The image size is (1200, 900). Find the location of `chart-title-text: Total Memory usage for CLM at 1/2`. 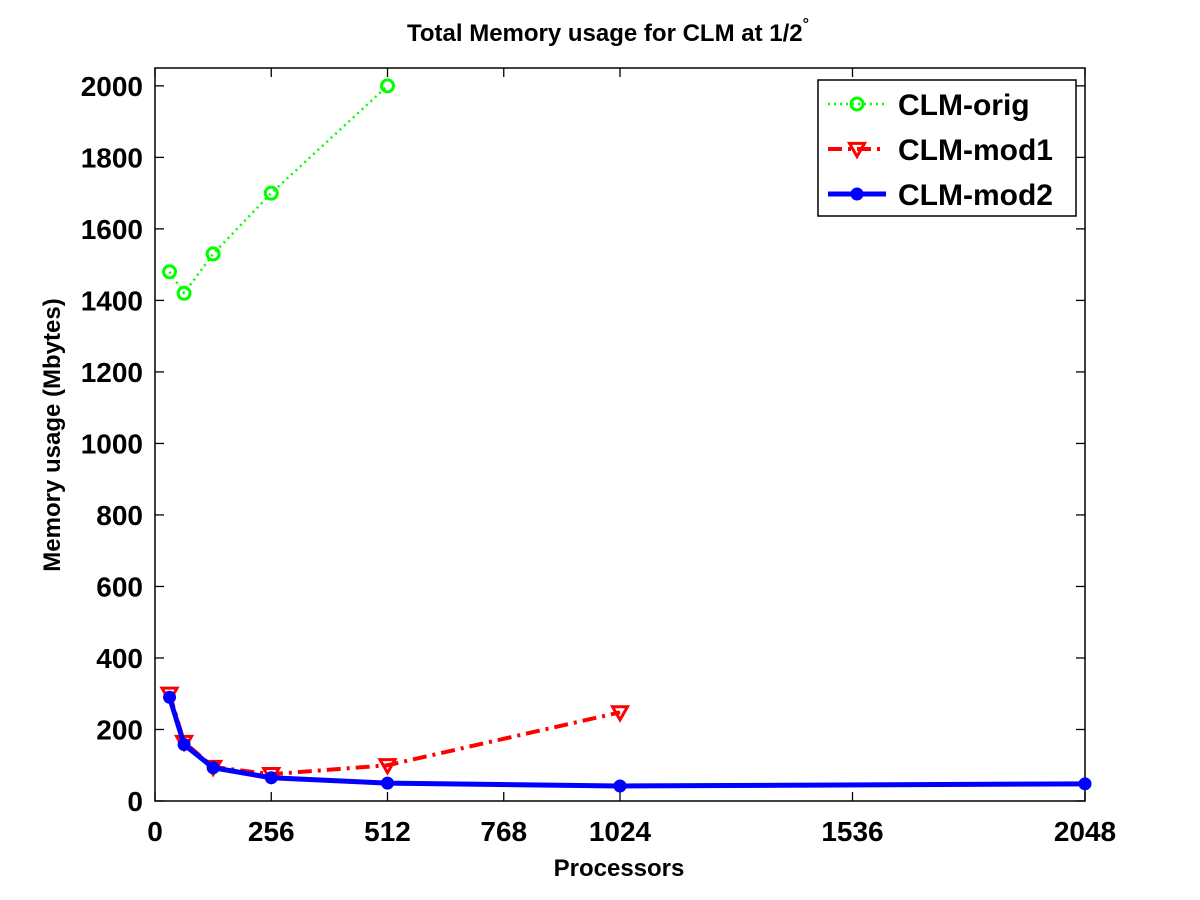

chart-title-text: Total Memory usage for CLM at 1/2 is located at coordinates (605, 33).